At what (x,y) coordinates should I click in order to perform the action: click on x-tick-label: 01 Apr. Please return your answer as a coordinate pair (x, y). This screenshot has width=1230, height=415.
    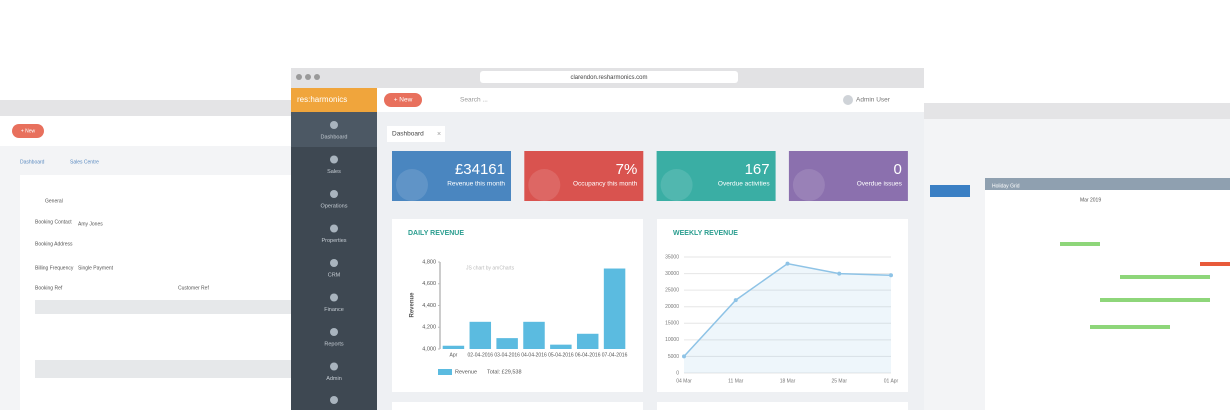
    Looking at the image, I should click on (891, 381).